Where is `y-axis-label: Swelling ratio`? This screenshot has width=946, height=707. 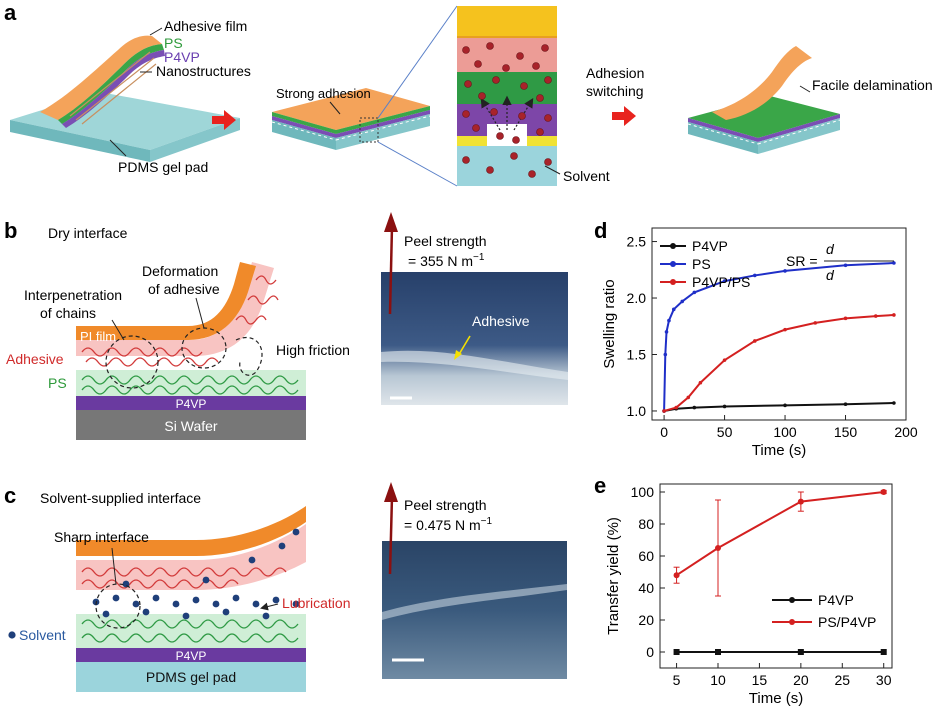
y-axis-label: Swelling ratio is located at coordinates (609, 323).